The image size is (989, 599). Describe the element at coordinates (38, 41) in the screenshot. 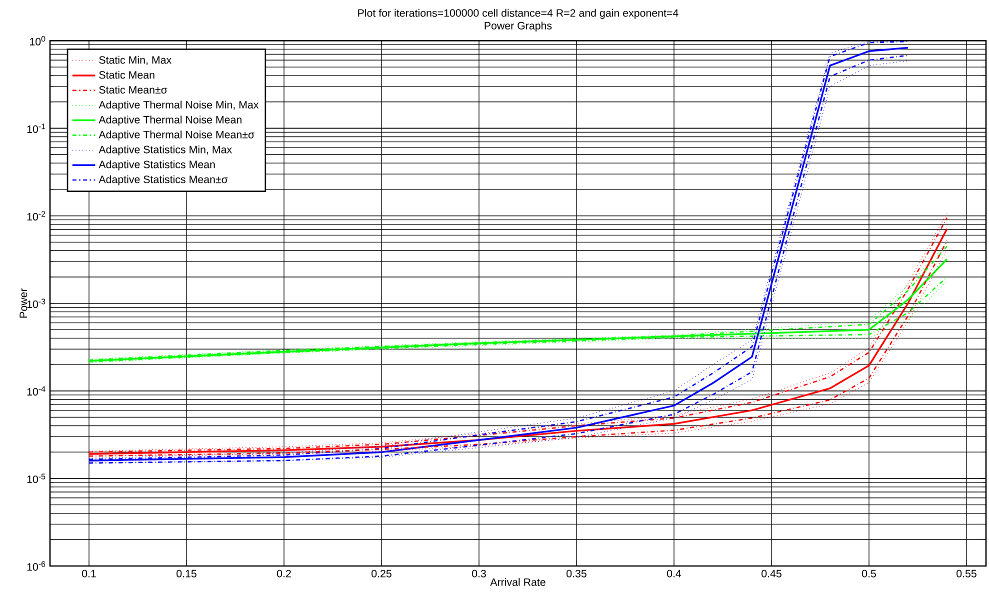

I see `y-tick-label: 10$^{0}$` at that location.